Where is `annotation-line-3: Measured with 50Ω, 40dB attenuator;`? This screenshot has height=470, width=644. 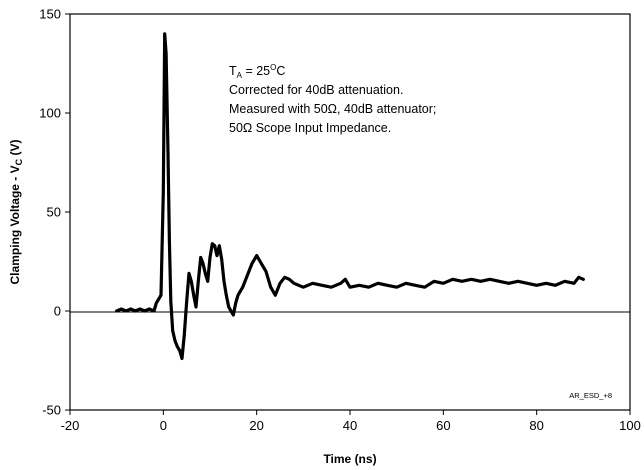
annotation-line-3: Measured with 50Ω, 40dB attenuator; is located at coordinates (332, 109).